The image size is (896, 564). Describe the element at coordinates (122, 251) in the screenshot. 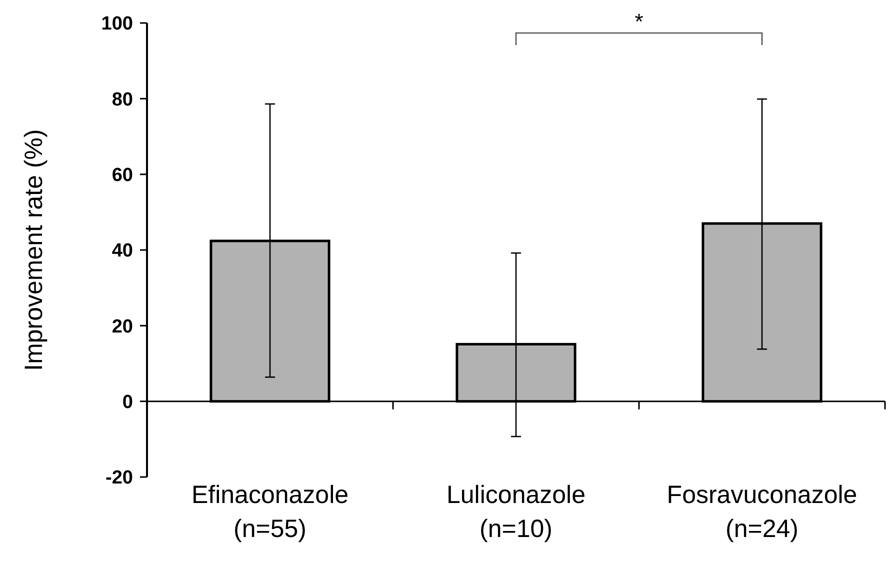

I see `y-tick-label: 40` at that location.